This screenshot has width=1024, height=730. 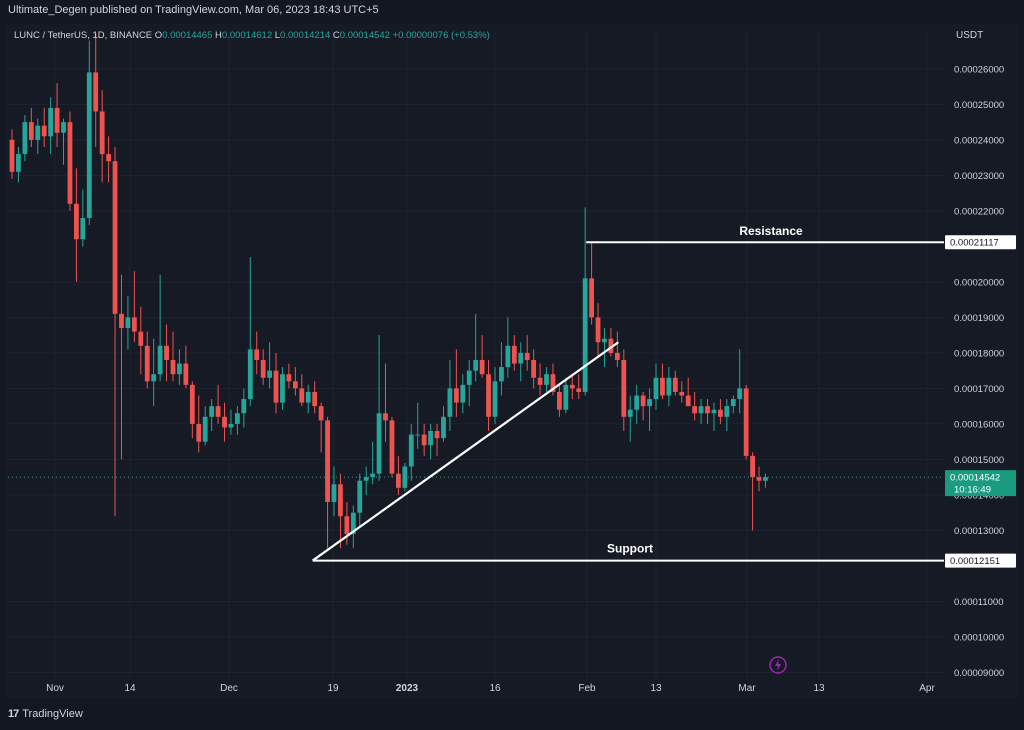 What do you see at coordinates (778, 665) in the screenshot?
I see `lightning-icon` at bounding box center [778, 665].